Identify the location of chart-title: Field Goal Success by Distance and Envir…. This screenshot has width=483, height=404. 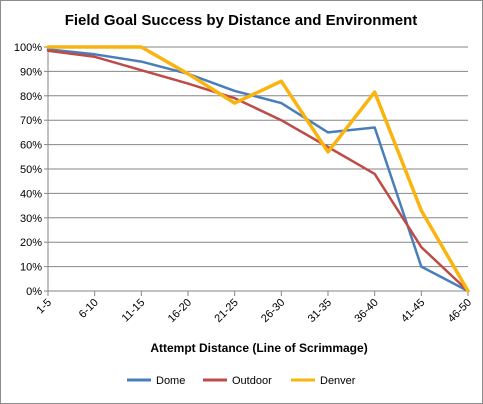
(241, 20).